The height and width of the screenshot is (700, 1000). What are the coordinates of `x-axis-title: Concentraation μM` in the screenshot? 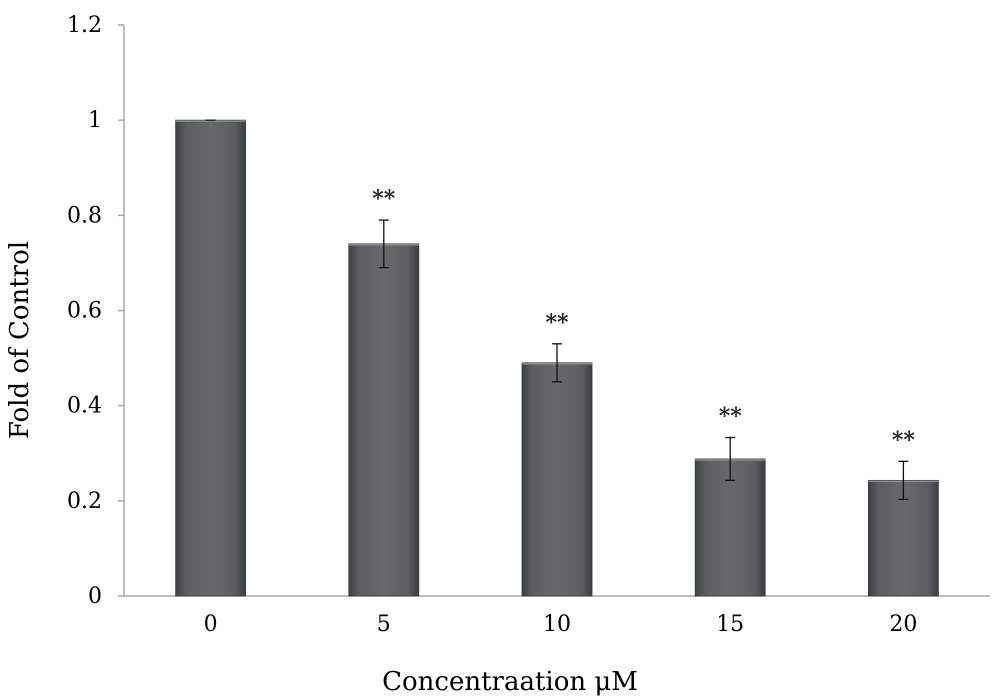 It's located at (510, 682).